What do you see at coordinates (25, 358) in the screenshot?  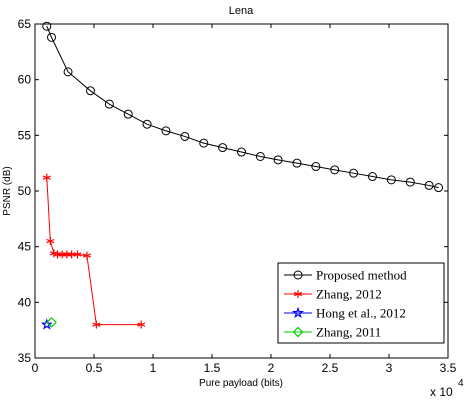 I see `y-tick-label: 35` at bounding box center [25, 358].